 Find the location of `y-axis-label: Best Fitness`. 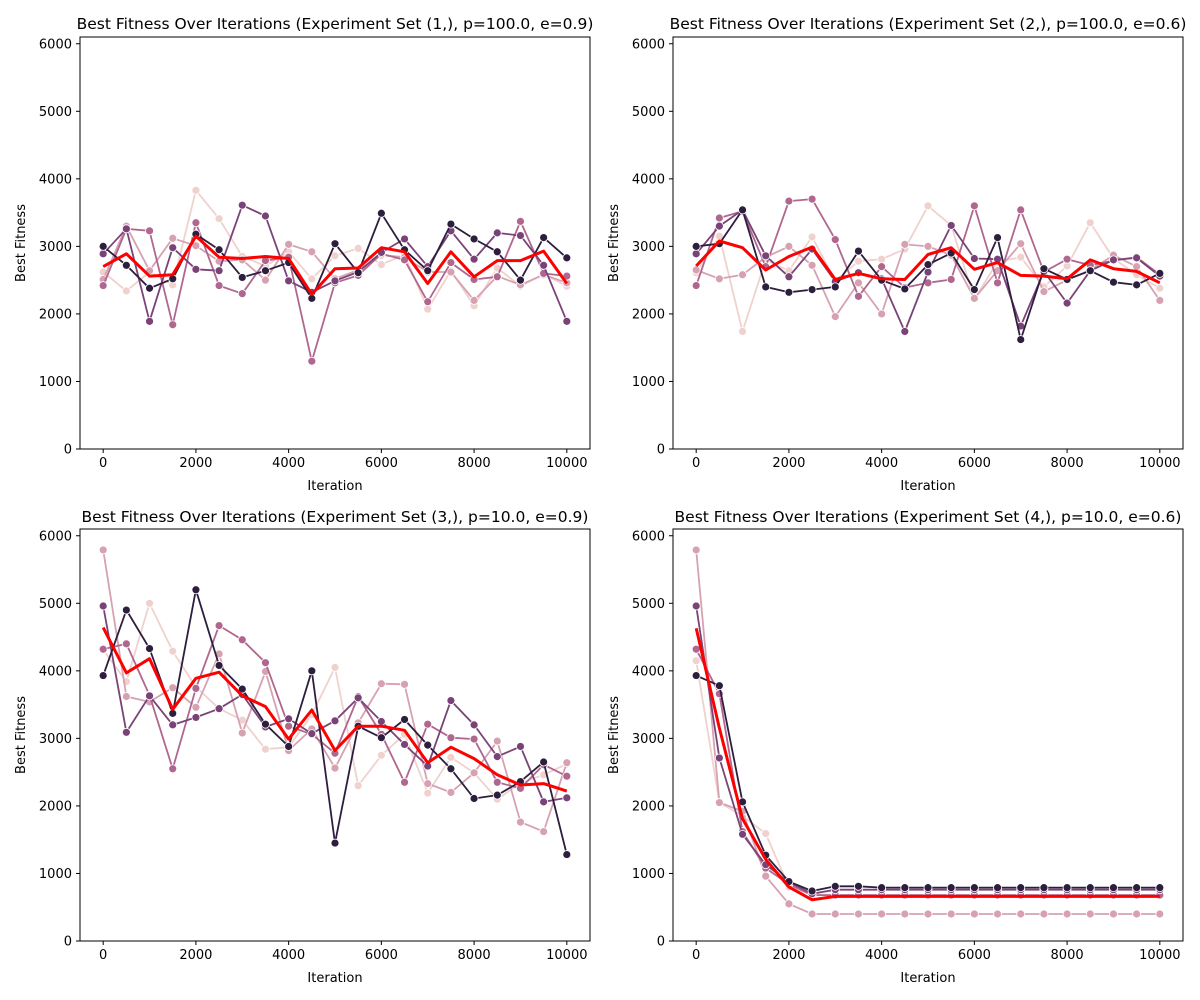

y-axis-label: Best Fitness is located at coordinates (21, 243).